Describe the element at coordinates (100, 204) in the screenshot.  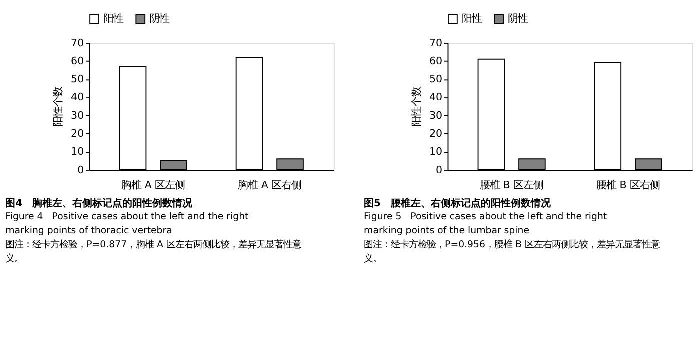
I see `text: 图4 胸椎左、右侧标记点的阳性例数情况` at that location.